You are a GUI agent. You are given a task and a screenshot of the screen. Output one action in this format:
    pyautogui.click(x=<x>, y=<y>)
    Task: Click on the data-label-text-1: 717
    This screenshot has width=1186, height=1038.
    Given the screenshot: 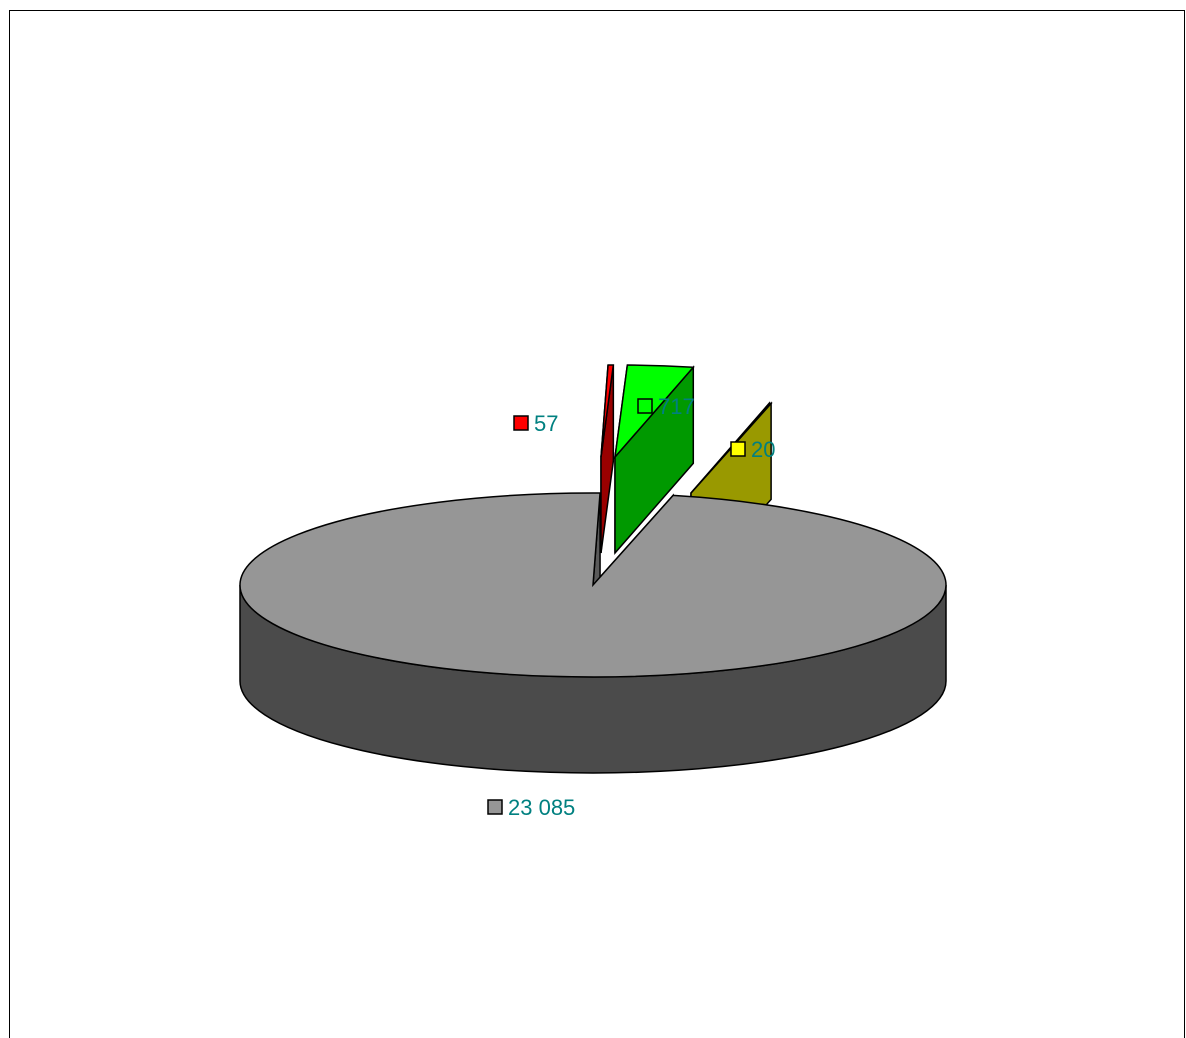 What is the action you would take?
    pyautogui.click(x=676, y=406)
    